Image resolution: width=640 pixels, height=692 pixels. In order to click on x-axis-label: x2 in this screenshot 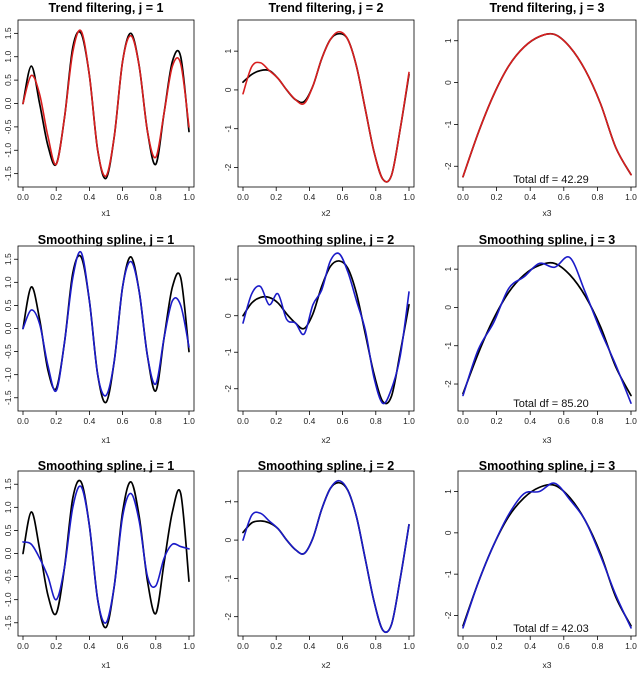, I will do `click(326, 665)`.